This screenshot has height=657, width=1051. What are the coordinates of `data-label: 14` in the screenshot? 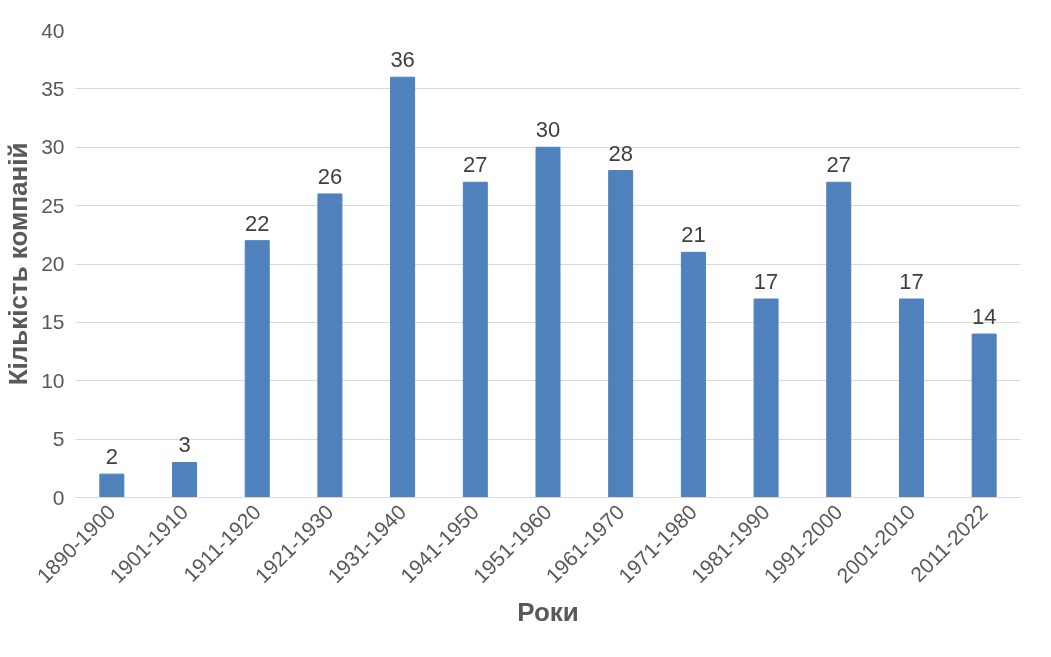 It's located at (984, 317).